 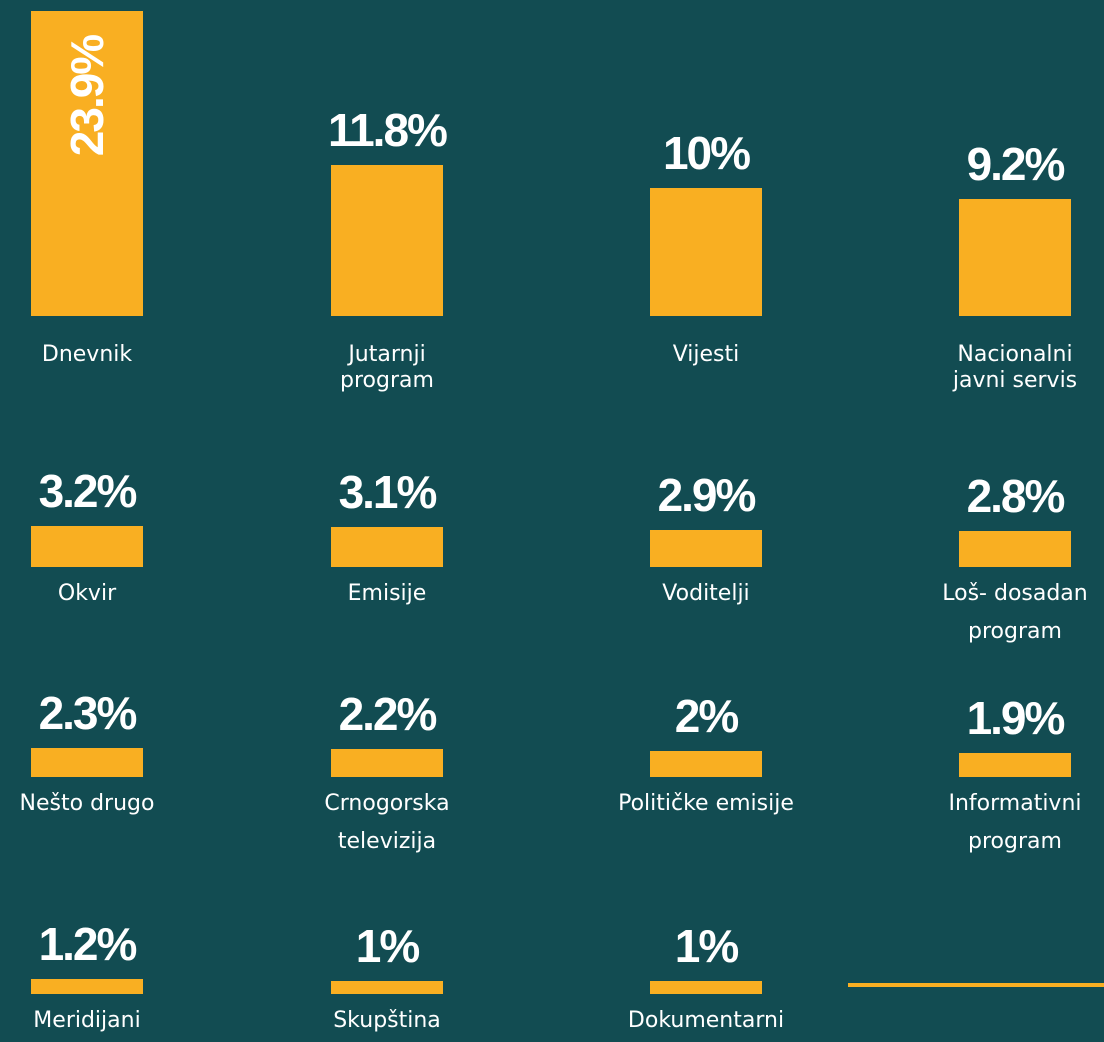 What do you see at coordinates (706, 716) in the screenshot?
I see `value-label: 2%` at bounding box center [706, 716].